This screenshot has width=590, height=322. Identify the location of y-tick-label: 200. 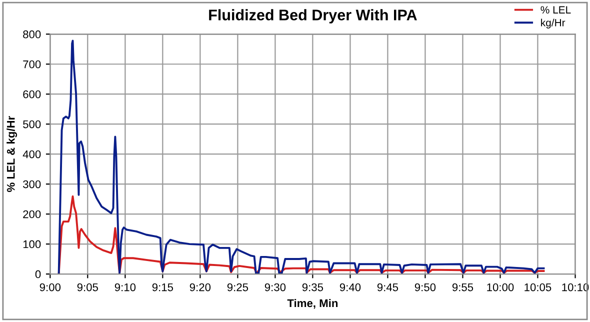
(32, 214).